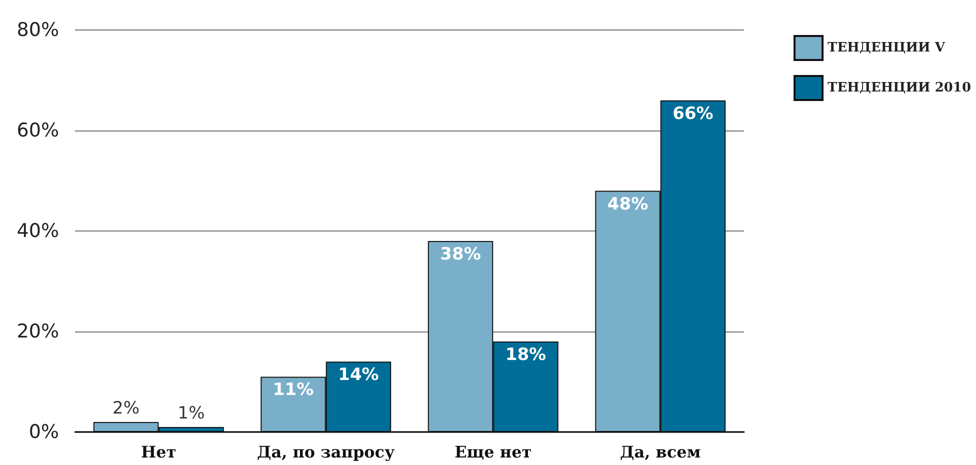  I want to click on data-label: 48%, so click(627, 204).